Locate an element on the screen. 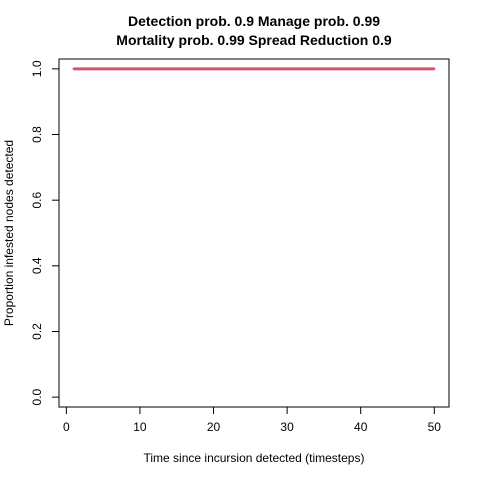 This screenshot has height=480, width=480. x-tick-label: 20 is located at coordinates (214, 427).